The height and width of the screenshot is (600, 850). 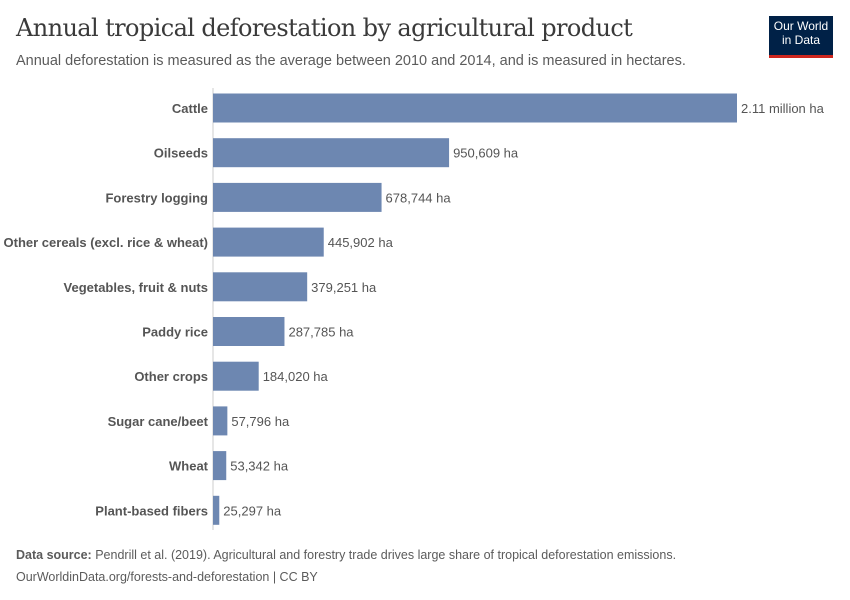 What do you see at coordinates (175, 332) in the screenshot?
I see `category-label: Paddy rice` at bounding box center [175, 332].